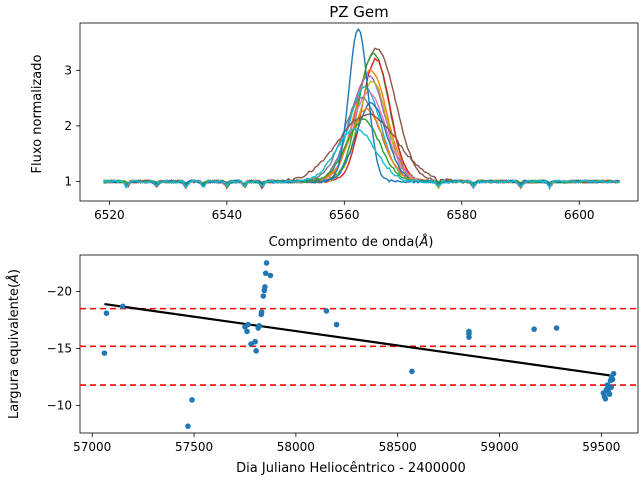 Image resolution: width=640 pixels, height=480 pixels. I want to click on x-tick-label: 57500, so click(194, 447).